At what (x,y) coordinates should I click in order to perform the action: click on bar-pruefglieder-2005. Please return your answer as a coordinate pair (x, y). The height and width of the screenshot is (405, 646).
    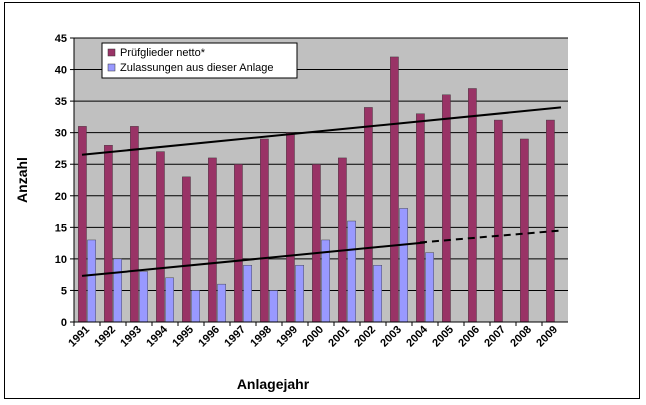
    Looking at the image, I should click on (446, 208).